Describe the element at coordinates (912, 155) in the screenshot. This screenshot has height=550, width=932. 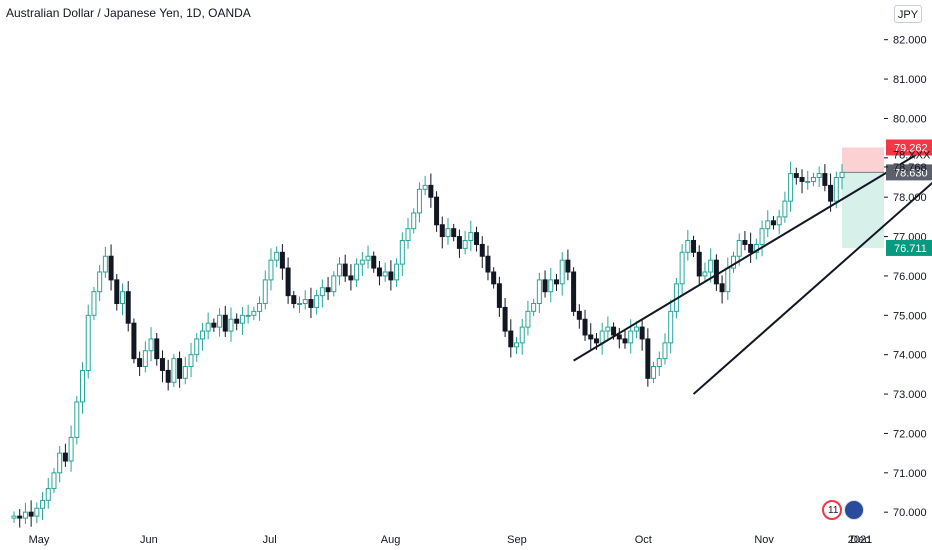
I see `partial-price-text: 78.XXX` at that location.